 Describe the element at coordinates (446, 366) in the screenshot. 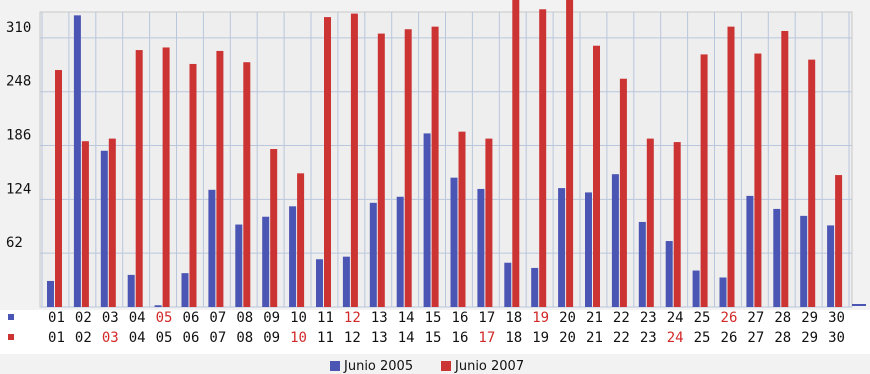

I see `legend-swatch` at that location.